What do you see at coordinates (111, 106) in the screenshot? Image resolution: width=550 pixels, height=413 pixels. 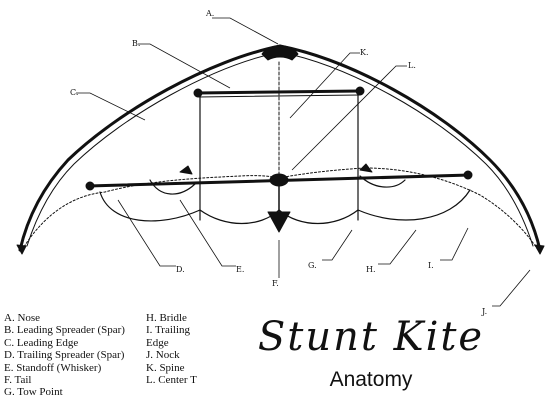 I see `leader-c` at bounding box center [111, 106].